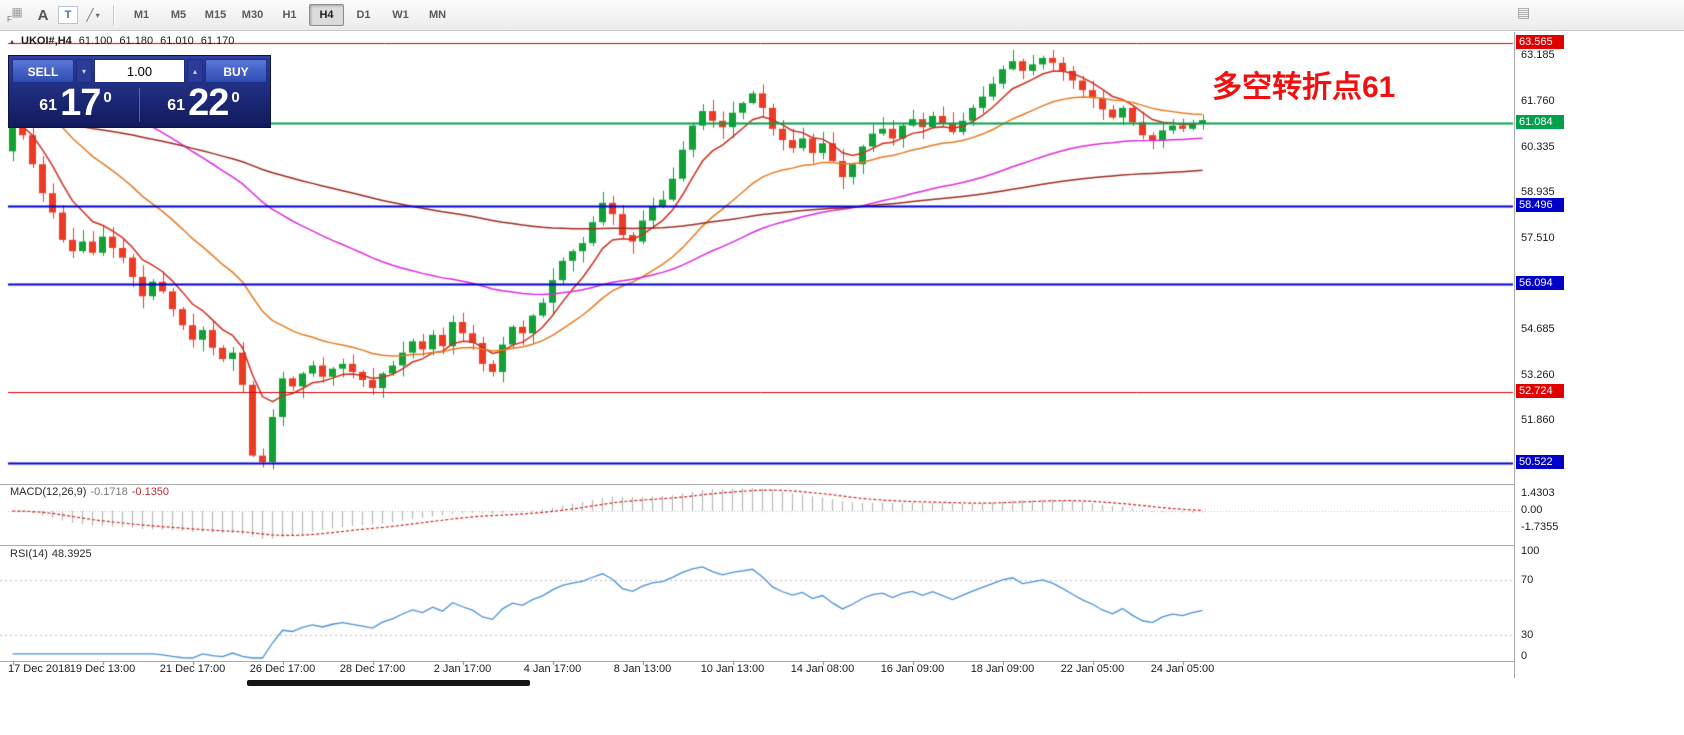 Image resolution: width=1684 pixels, height=735 pixels. What do you see at coordinates (1182, 669) in the screenshot?
I see `date-label: 24 Jan 05:00` at bounding box center [1182, 669].